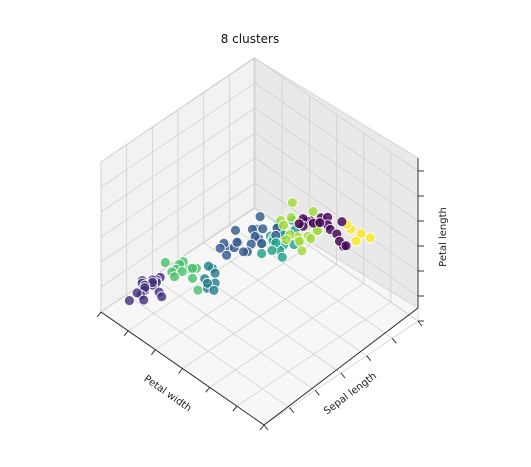  I want to click on x-axis-label: Petal width, so click(168, 394).